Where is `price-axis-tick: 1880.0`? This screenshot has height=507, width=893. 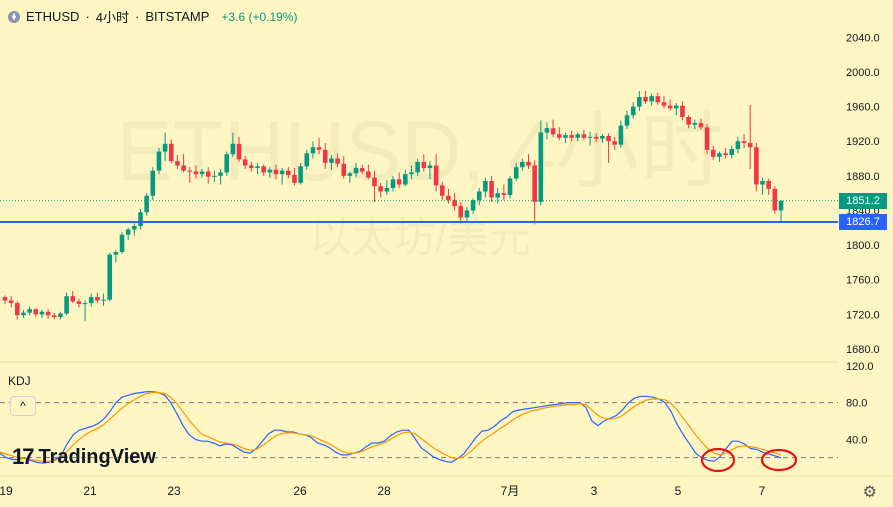 price-axis-tick: 1880.0 is located at coordinates (863, 177).